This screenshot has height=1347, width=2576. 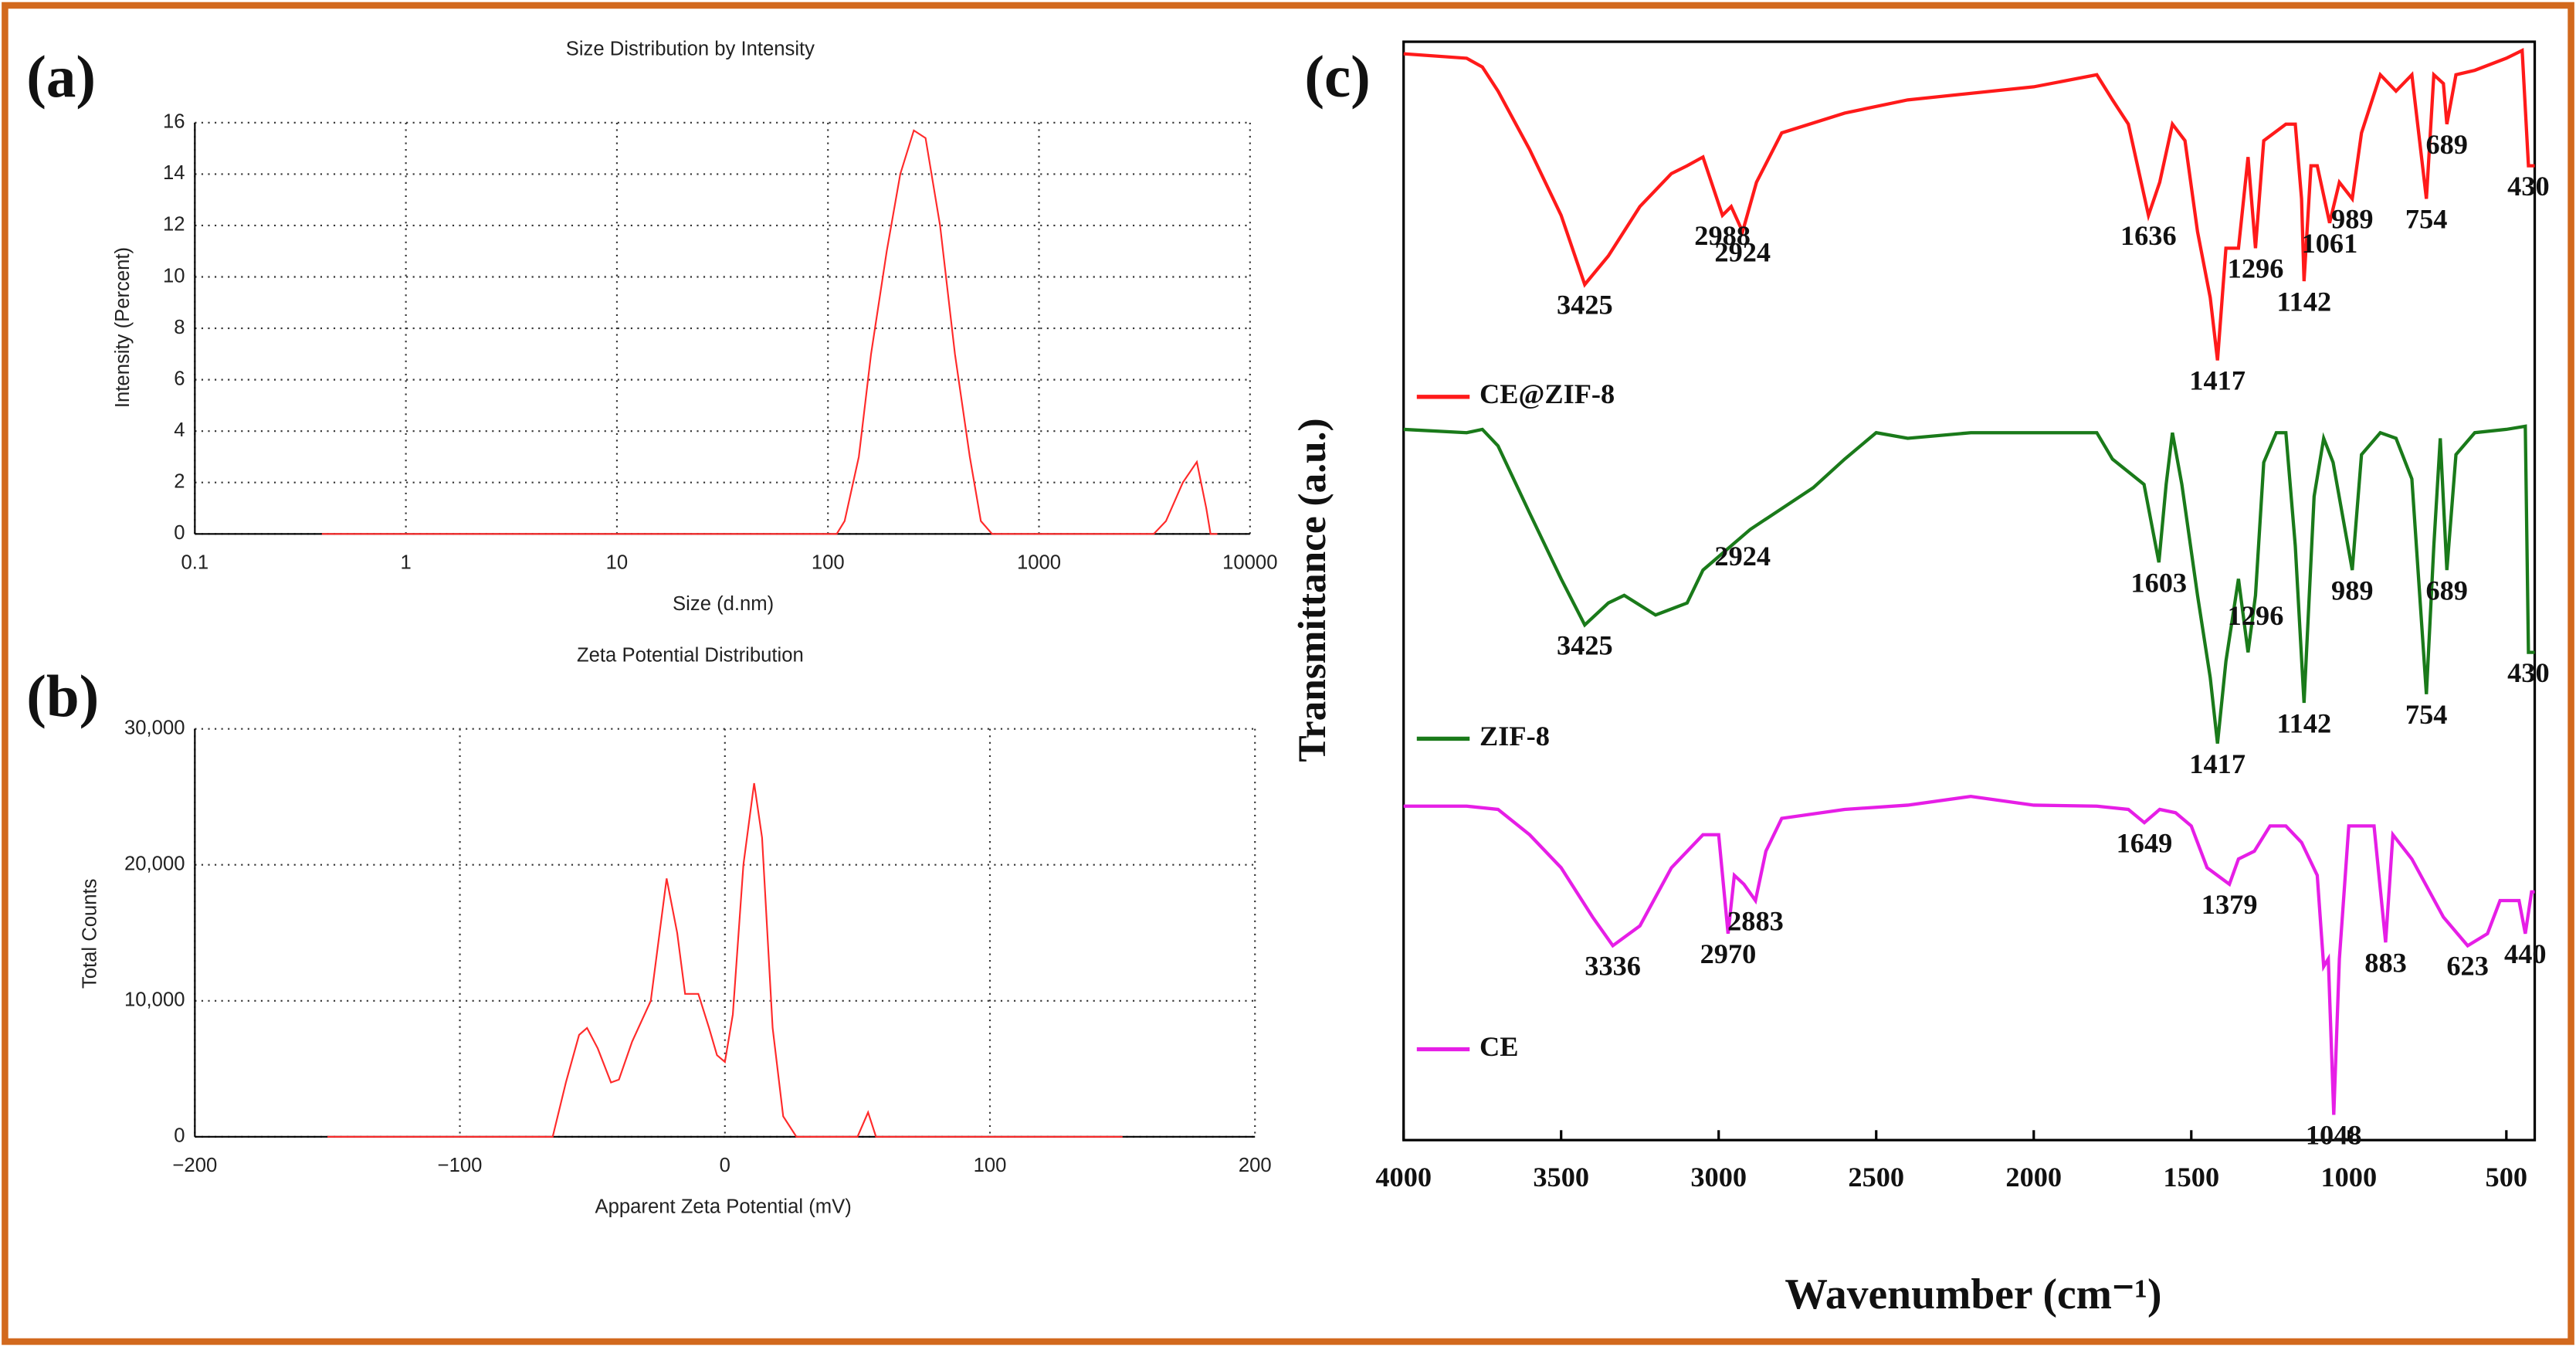 What do you see at coordinates (1722, 235) in the screenshot?
I see `peak-label: 2988` at bounding box center [1722, 235].